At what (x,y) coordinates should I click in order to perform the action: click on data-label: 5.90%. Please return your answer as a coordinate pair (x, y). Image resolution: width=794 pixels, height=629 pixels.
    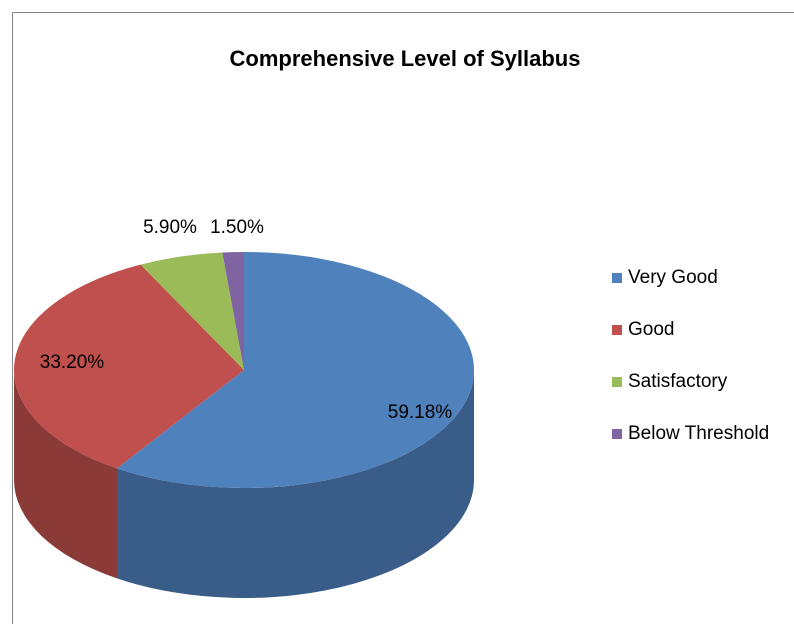
    Looking at the image, I should click on (170, 227).